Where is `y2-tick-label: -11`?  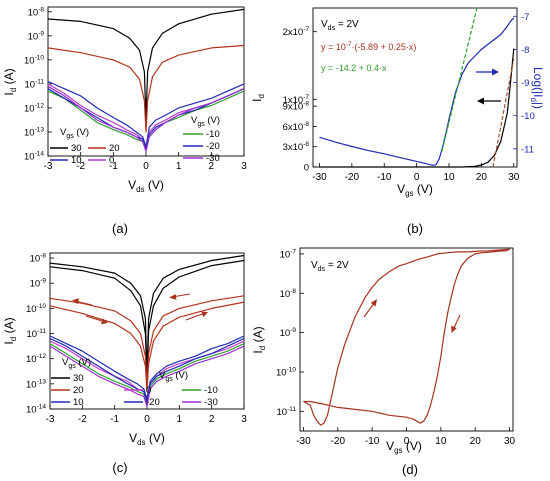
y2-tick-label: -11 is located at coordinates (527, 149).